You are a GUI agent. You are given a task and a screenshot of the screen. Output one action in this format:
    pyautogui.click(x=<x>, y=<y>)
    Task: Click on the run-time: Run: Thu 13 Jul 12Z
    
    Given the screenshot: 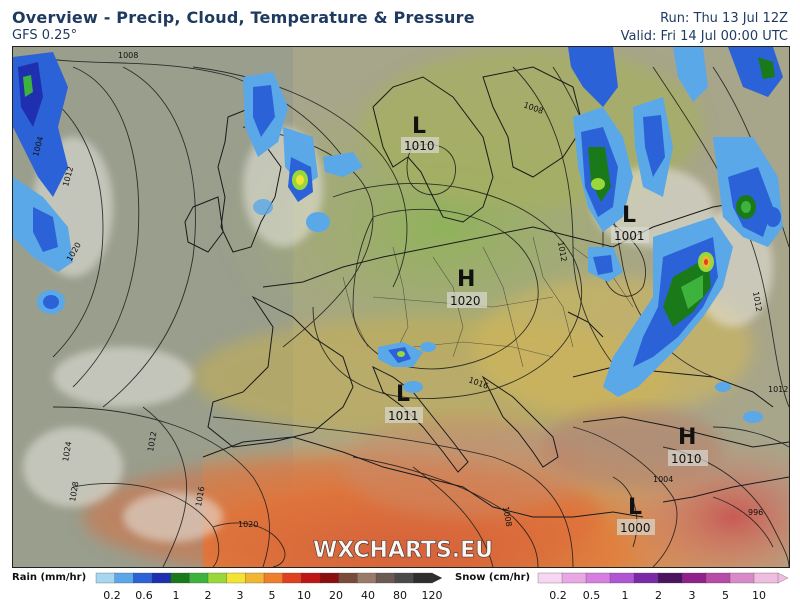 What is the action you would take?
    pyautogui.click(x=724, y=18)
    